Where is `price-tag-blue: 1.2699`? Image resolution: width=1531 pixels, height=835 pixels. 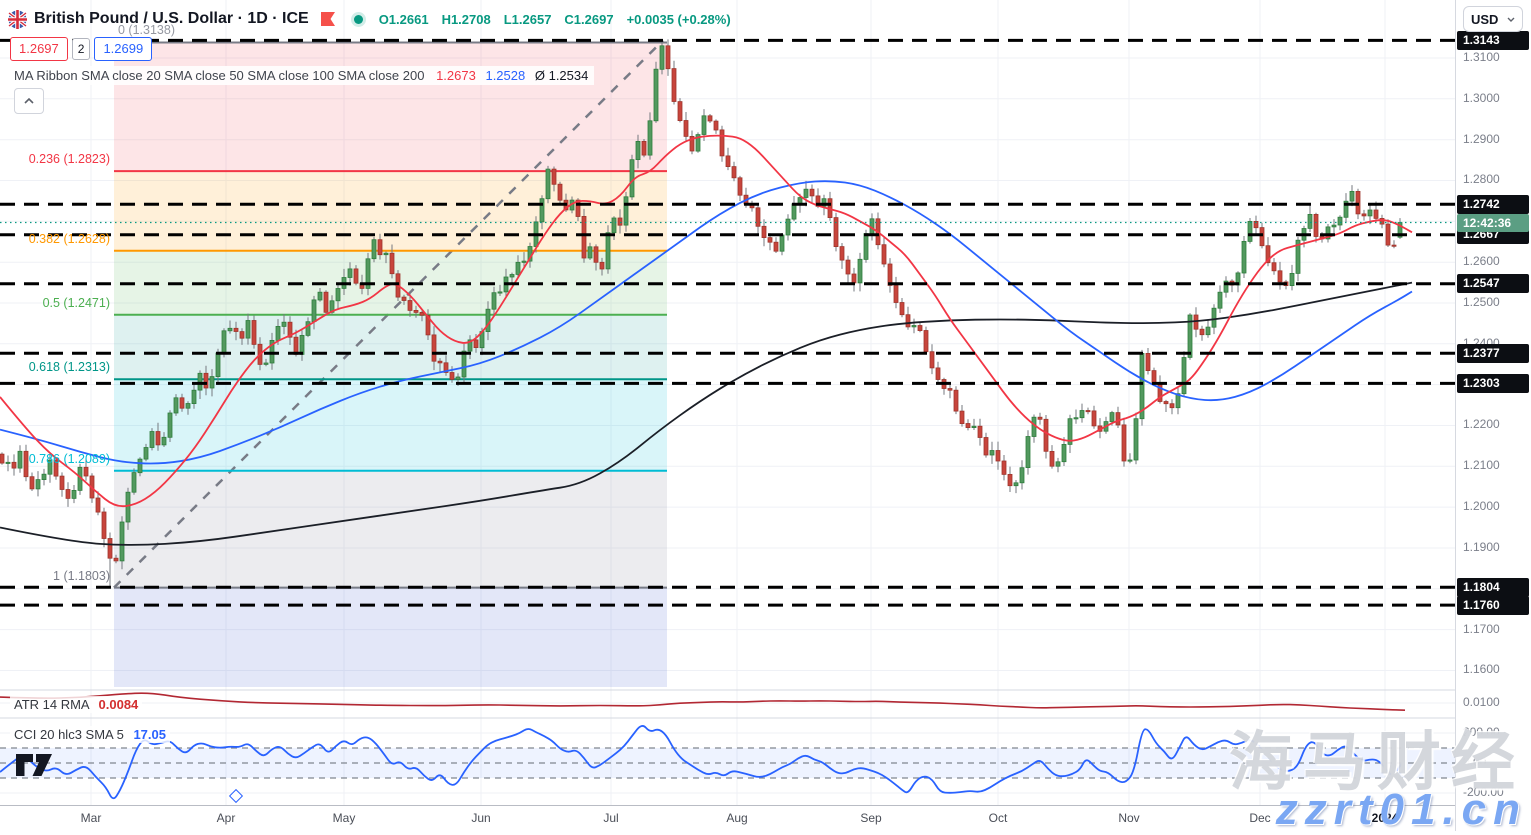
price-tag-blue: 1.2699 is located at coordinates (123, 49).